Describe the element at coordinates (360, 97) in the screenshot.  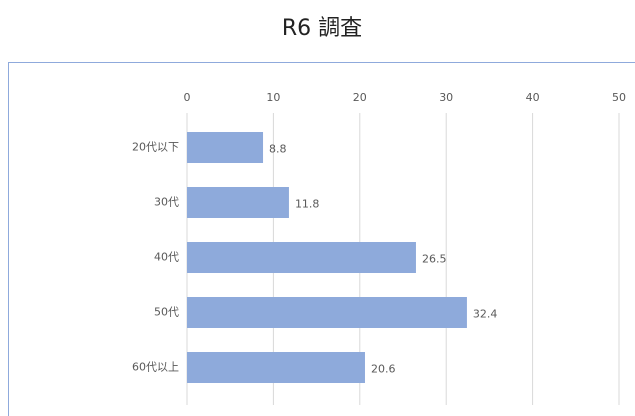
I see `x-tick-label: 20` at that location.